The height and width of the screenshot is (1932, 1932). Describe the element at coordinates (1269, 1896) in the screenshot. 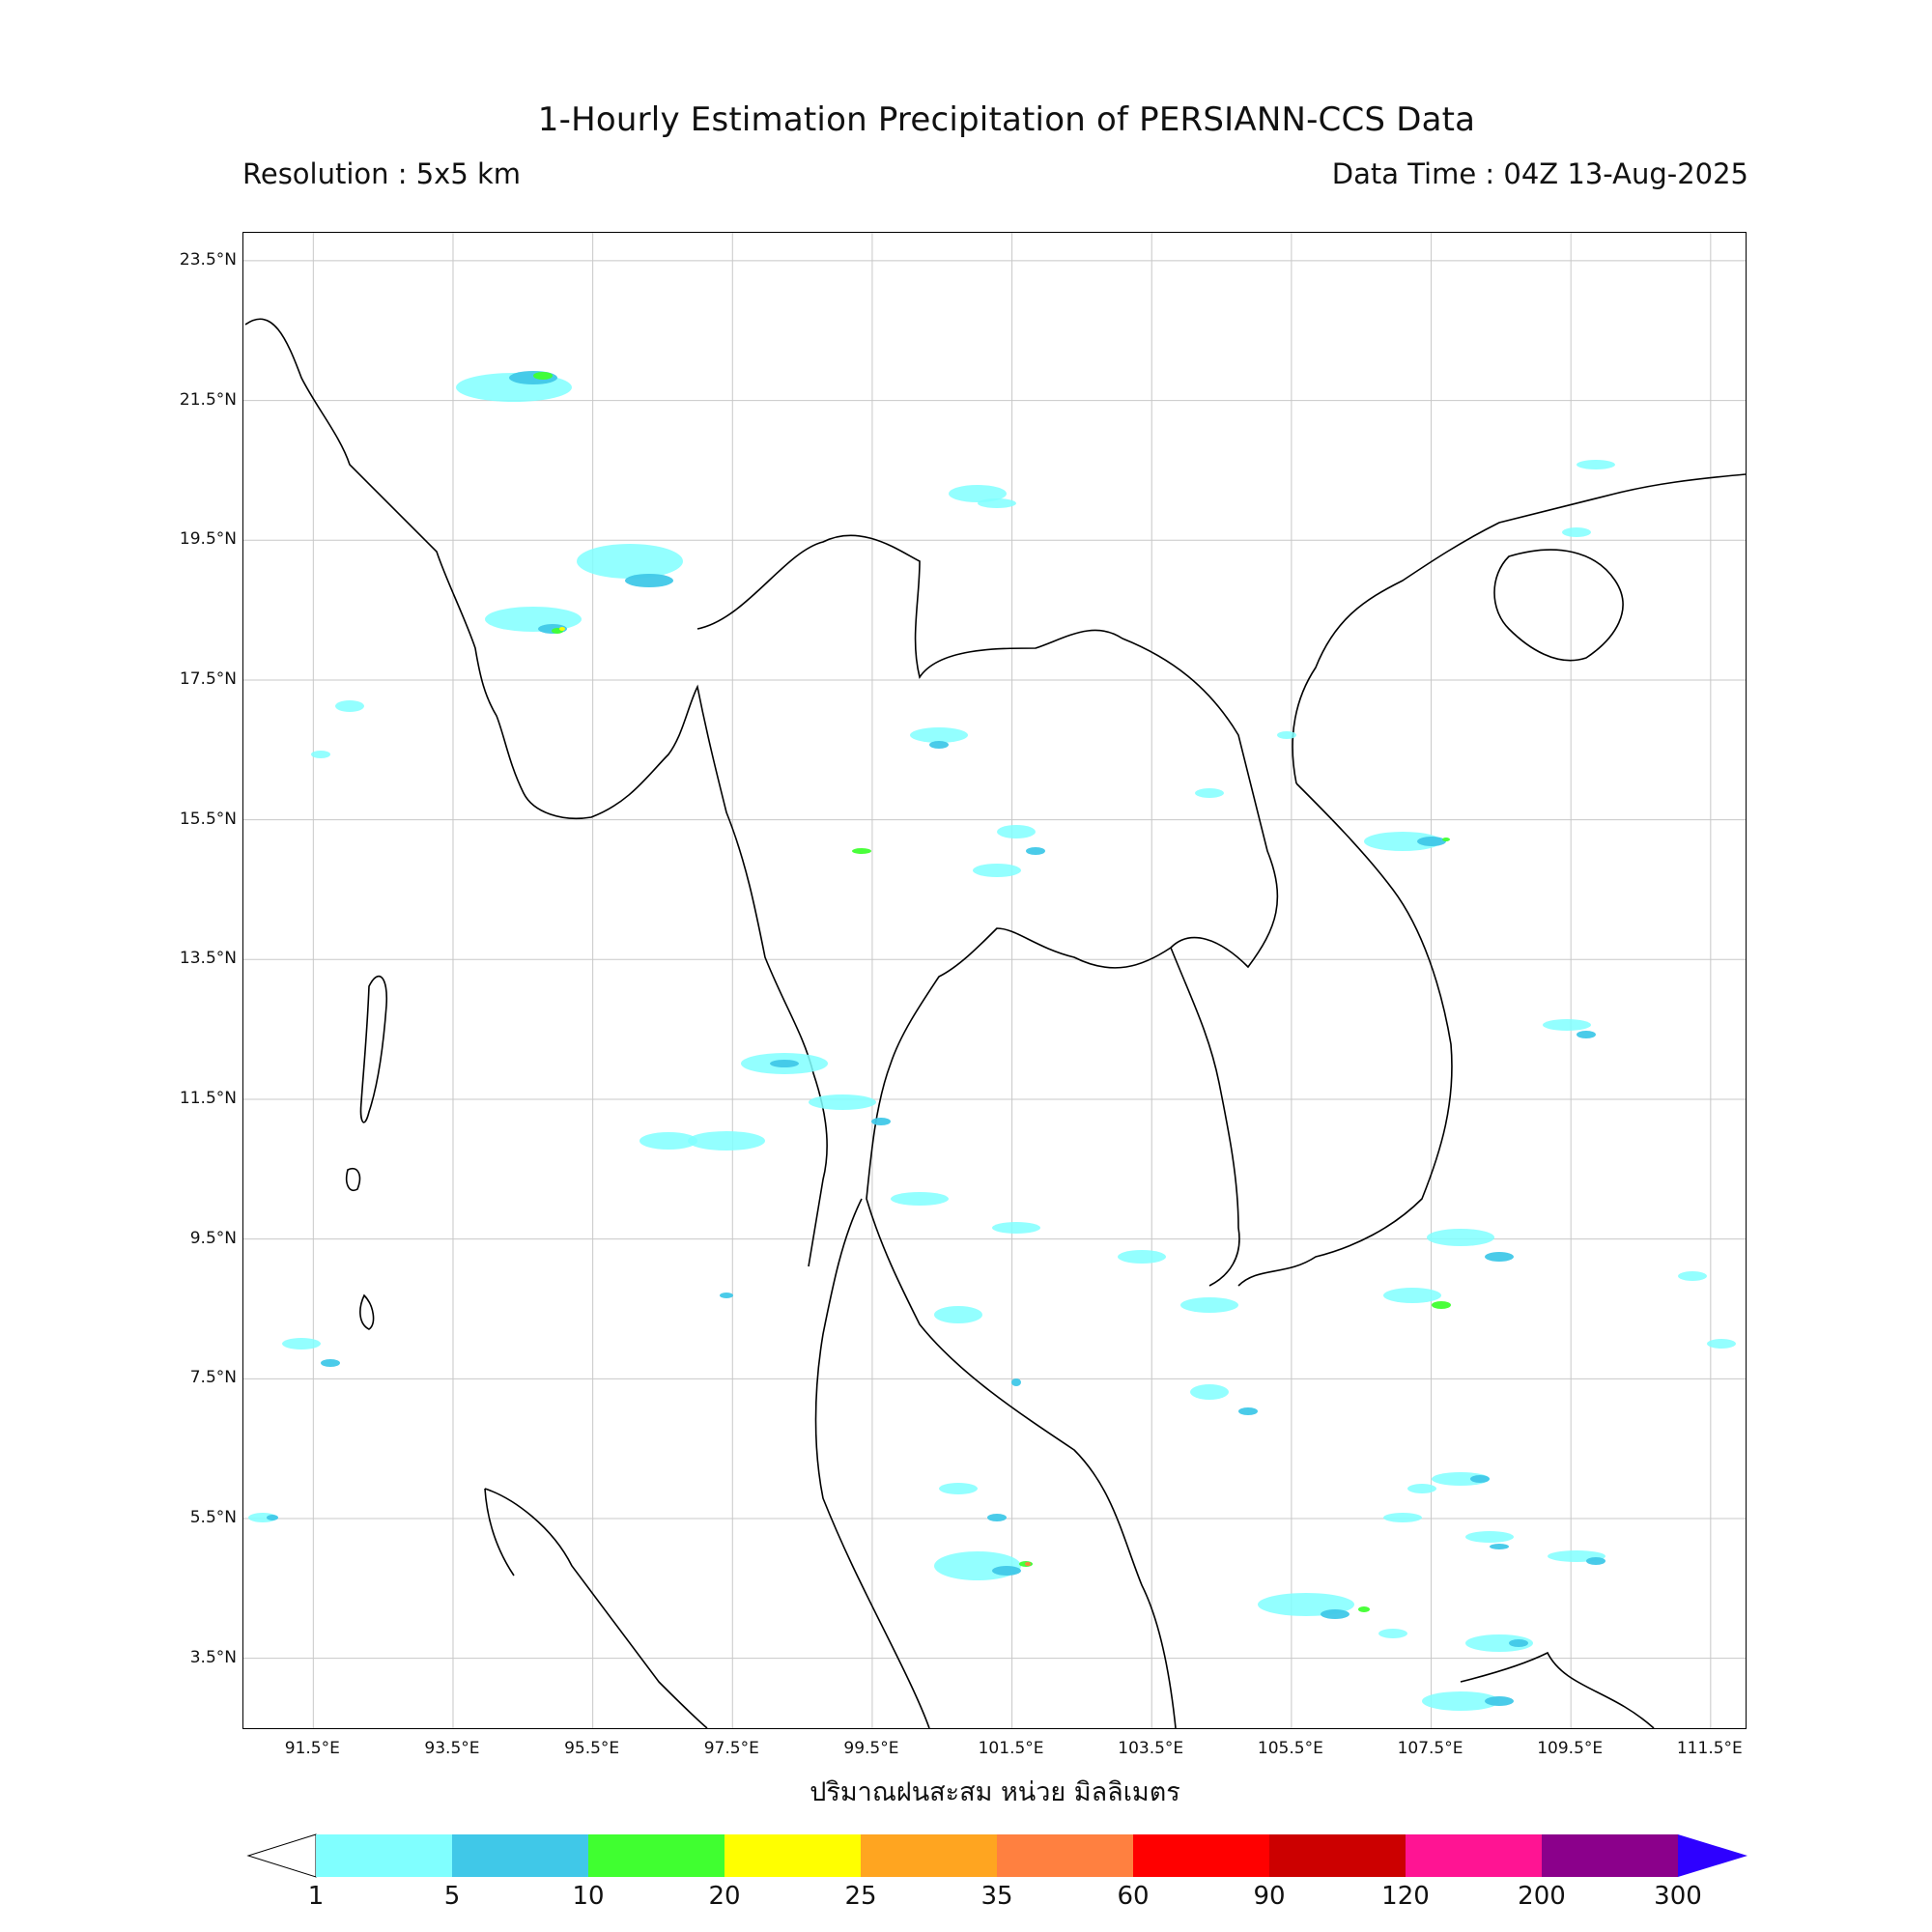

I see `colorbar-tick-label: 90` at that location.